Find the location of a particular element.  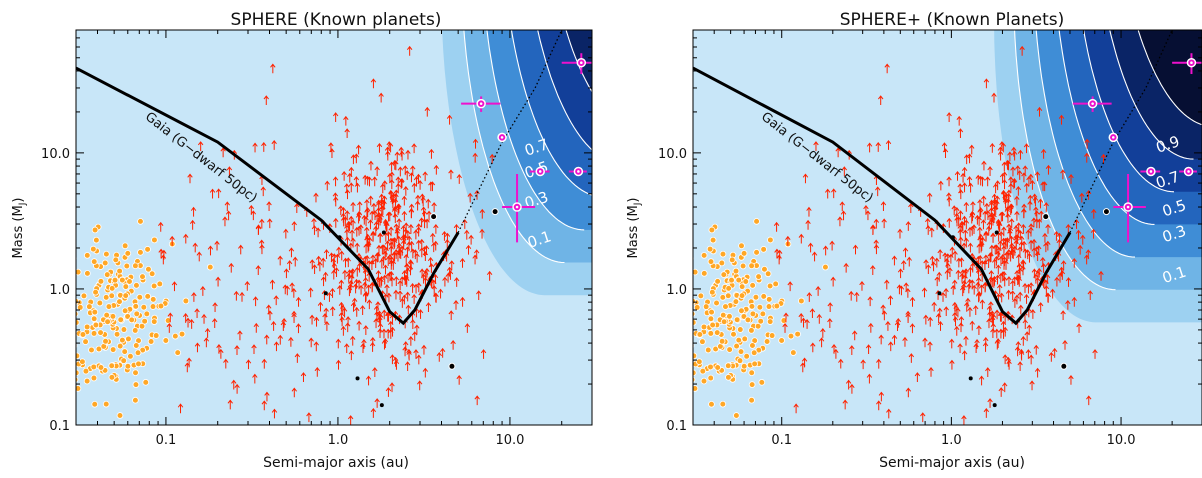

x-tick-label: 10.0 is located at coordinates (1121, 440).